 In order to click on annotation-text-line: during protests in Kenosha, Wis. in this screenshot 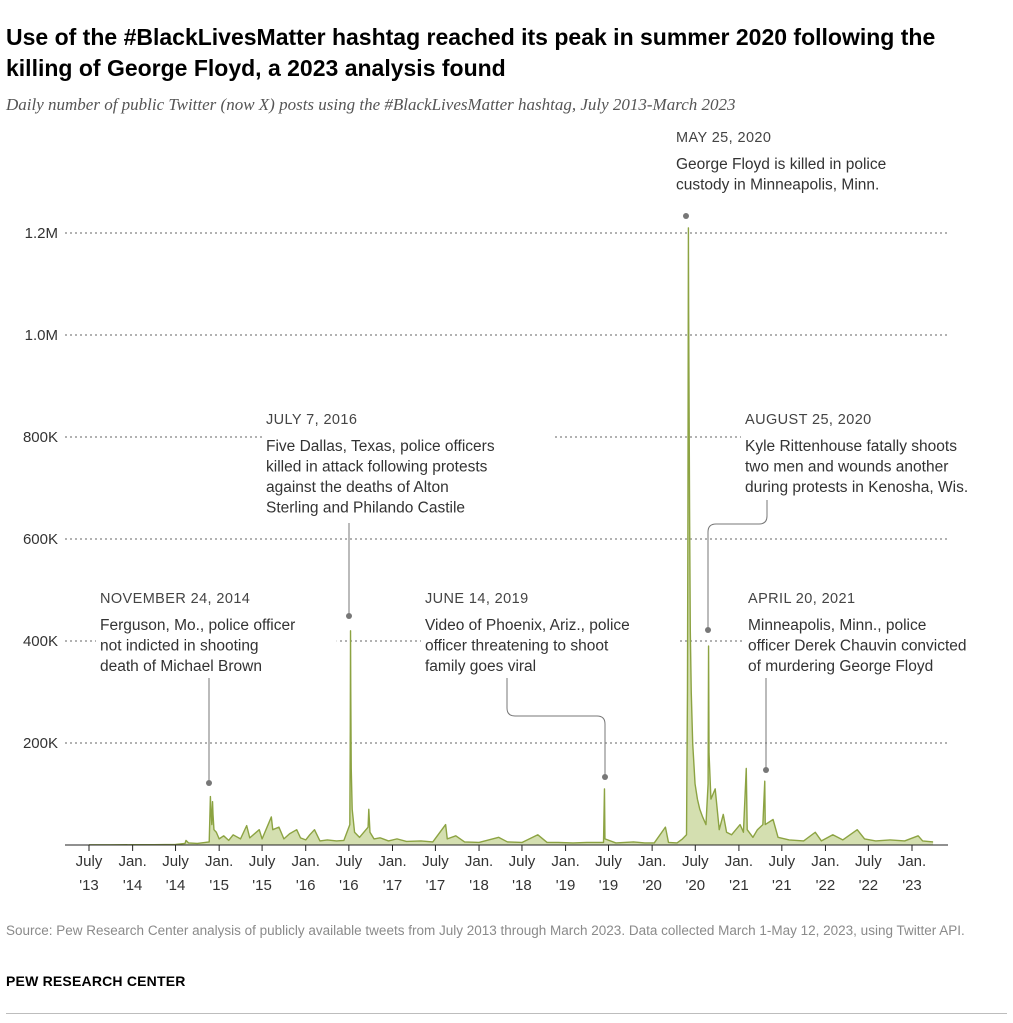, I will do `click(856, 487)`.